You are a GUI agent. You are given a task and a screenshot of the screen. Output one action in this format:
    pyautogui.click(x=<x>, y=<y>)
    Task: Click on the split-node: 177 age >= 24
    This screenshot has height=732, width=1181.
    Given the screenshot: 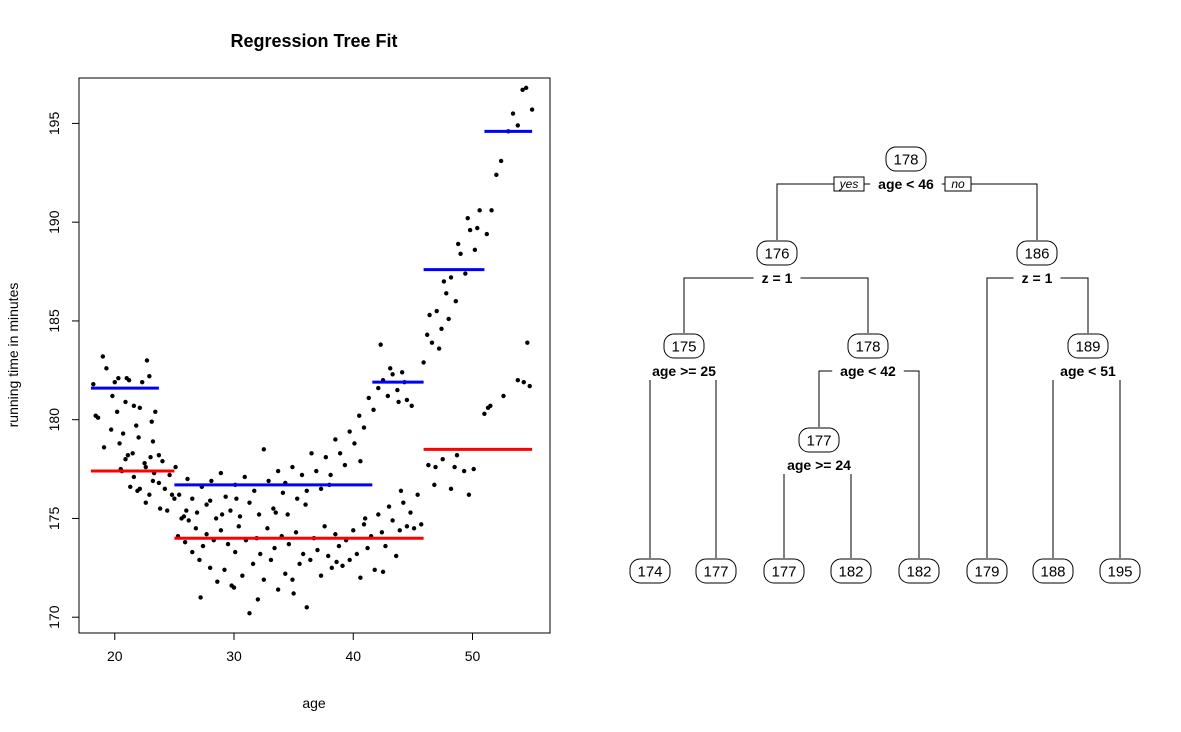 What is the action you would take?
    pyautogui.click(x=819, y=450)
    